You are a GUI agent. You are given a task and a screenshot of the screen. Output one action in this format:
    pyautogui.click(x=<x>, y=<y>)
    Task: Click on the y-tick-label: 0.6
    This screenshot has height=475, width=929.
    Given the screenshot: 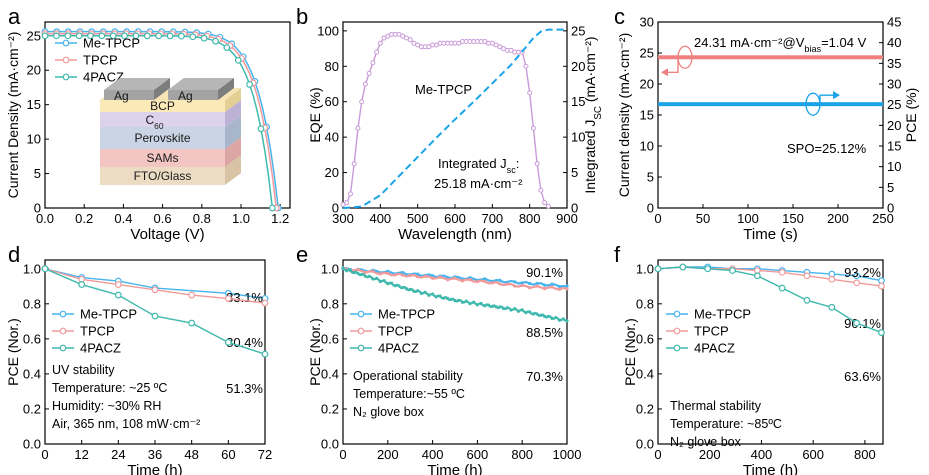 What is the action you would take?
    pyautogui.click(x=330, y=338)
    